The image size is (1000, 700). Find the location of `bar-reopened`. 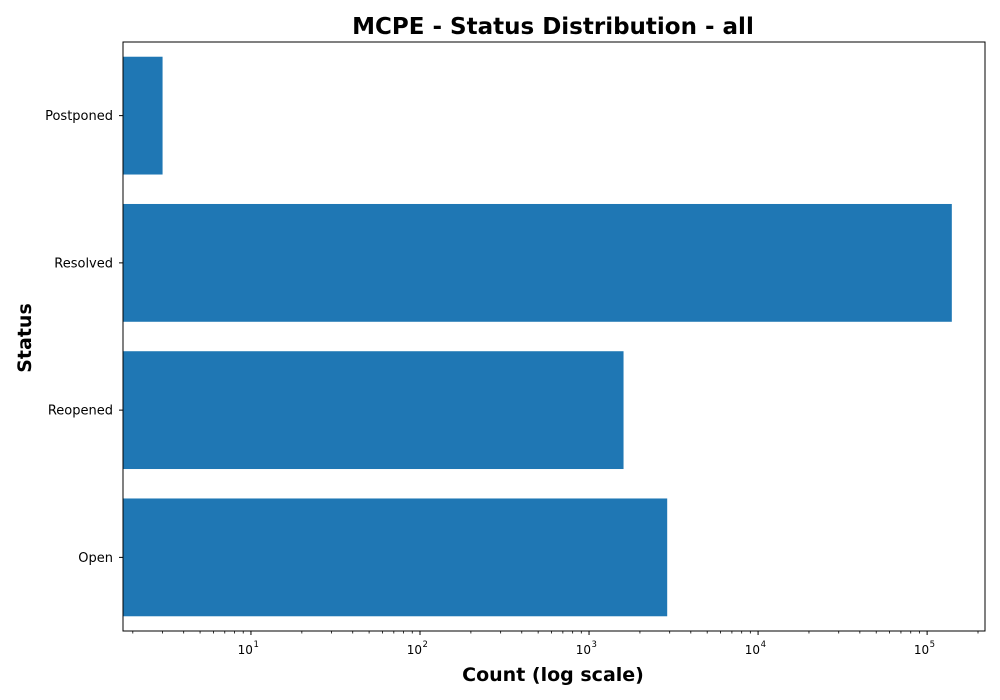

bar-reopened is located at coordinates (373, 410).